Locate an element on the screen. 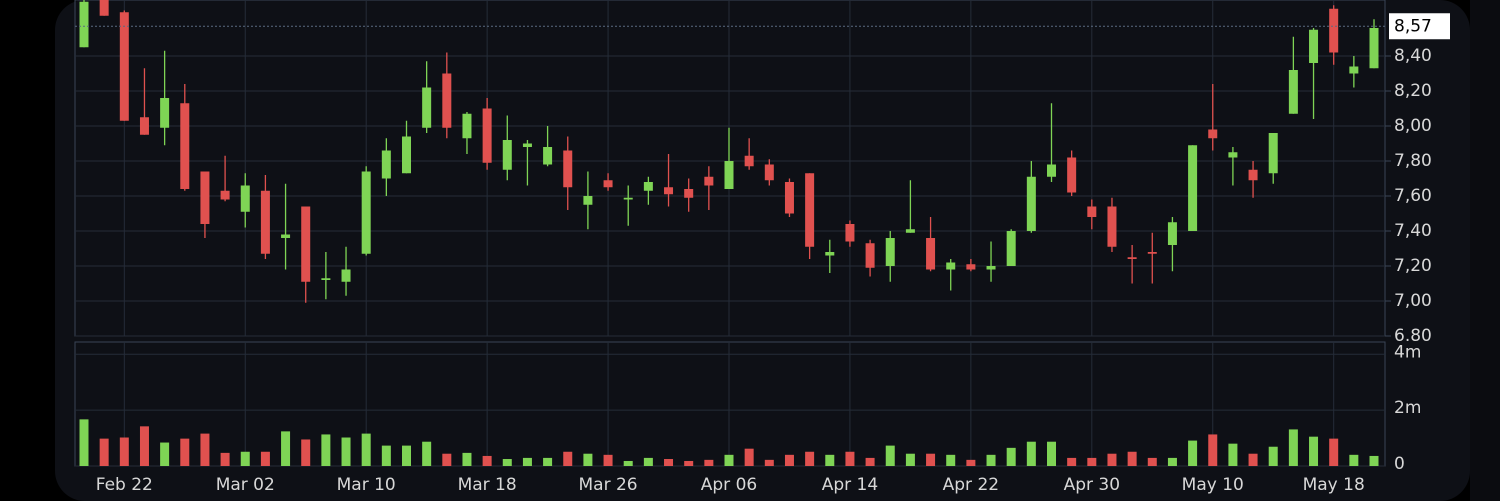 This screenshot has height=501, width=1500. x-tick-label: May 18 is located at coordinates (1334, 485).